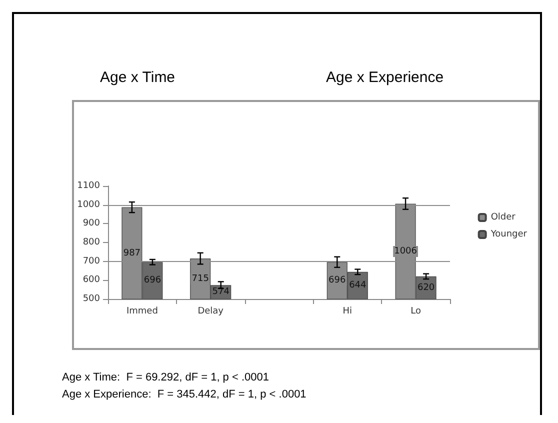 The height and width of the screenshot is (423, 558). Describe the element at coordinates (503, 217) in the screenshot. I see `legend-label: Older` at that location.